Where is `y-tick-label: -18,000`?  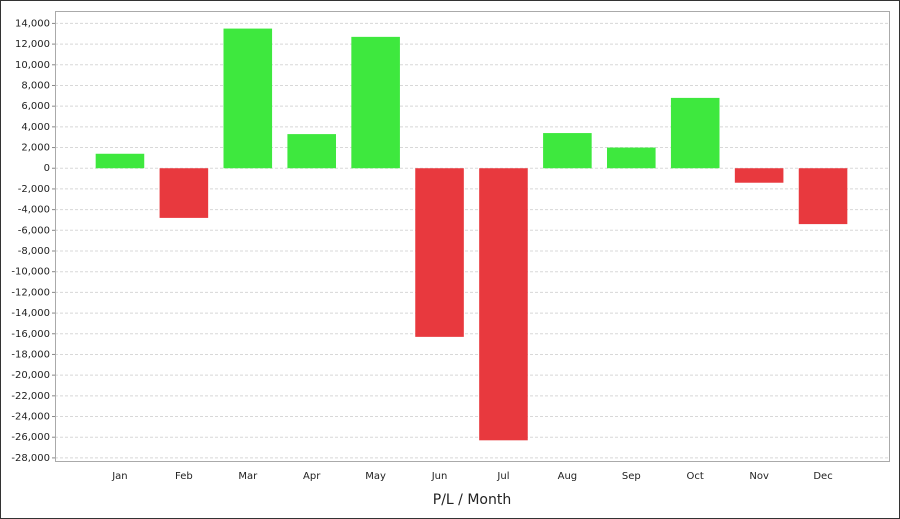 y-tick-label: -18,000 is located at coordinates (30, 354).